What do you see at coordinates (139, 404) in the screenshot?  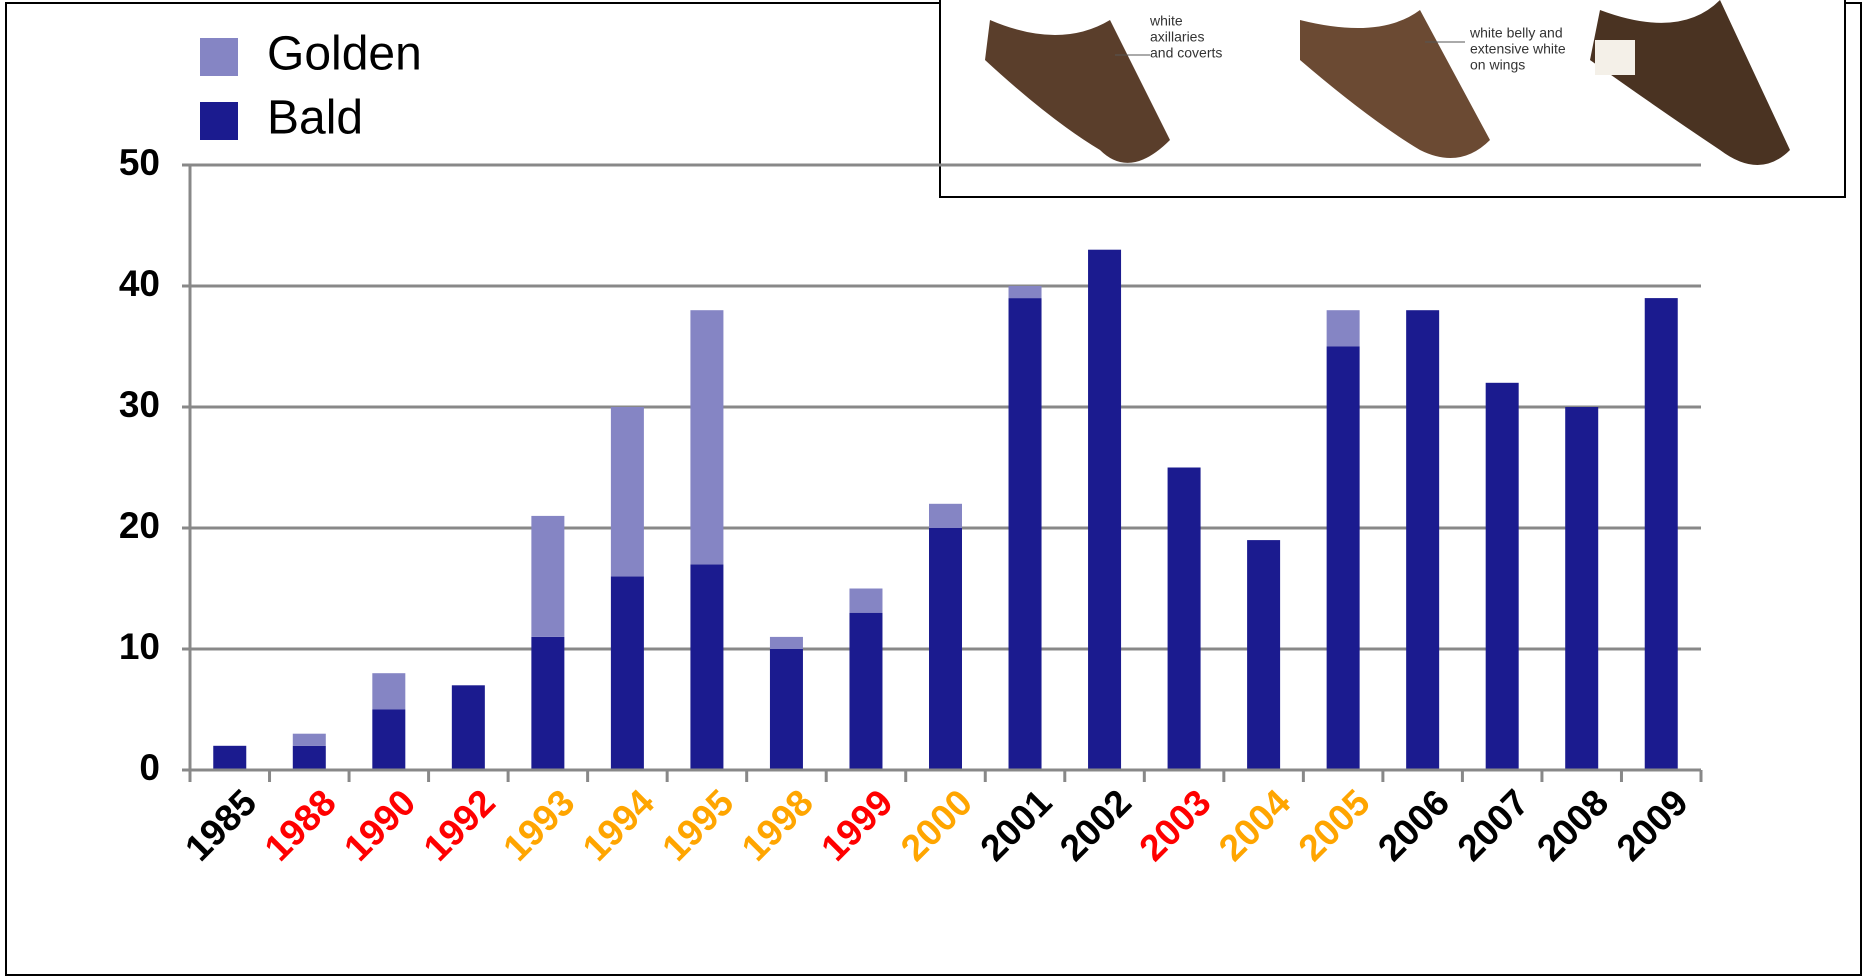 I see `y-tick-label: 30` at bounding box center [139, 404].